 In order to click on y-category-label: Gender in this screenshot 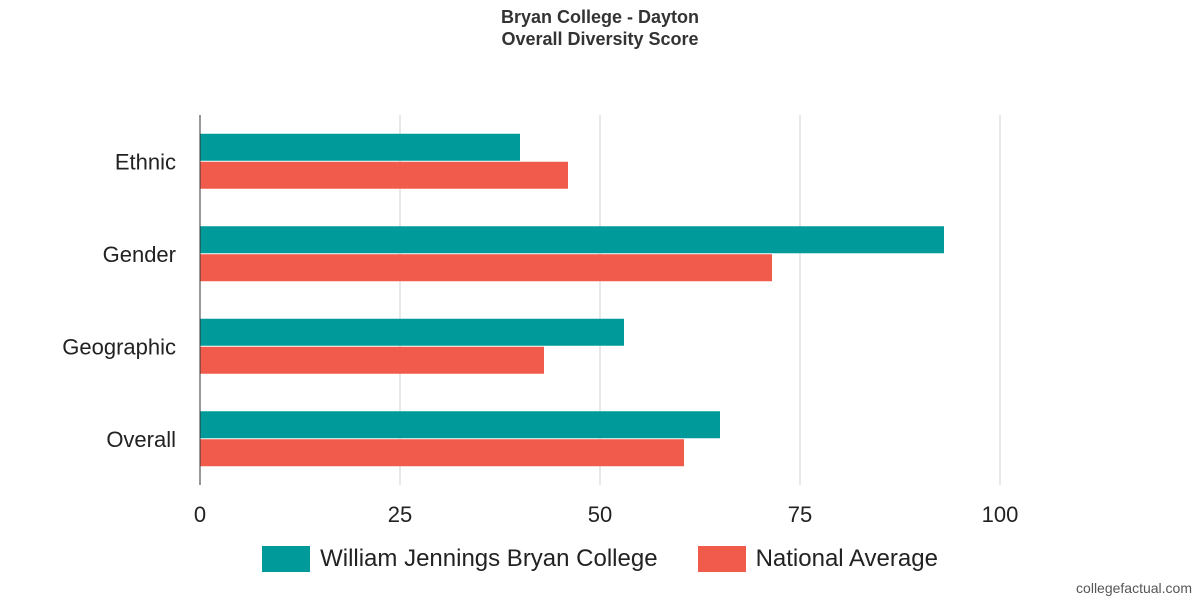, I will do `click(139, 254)`.